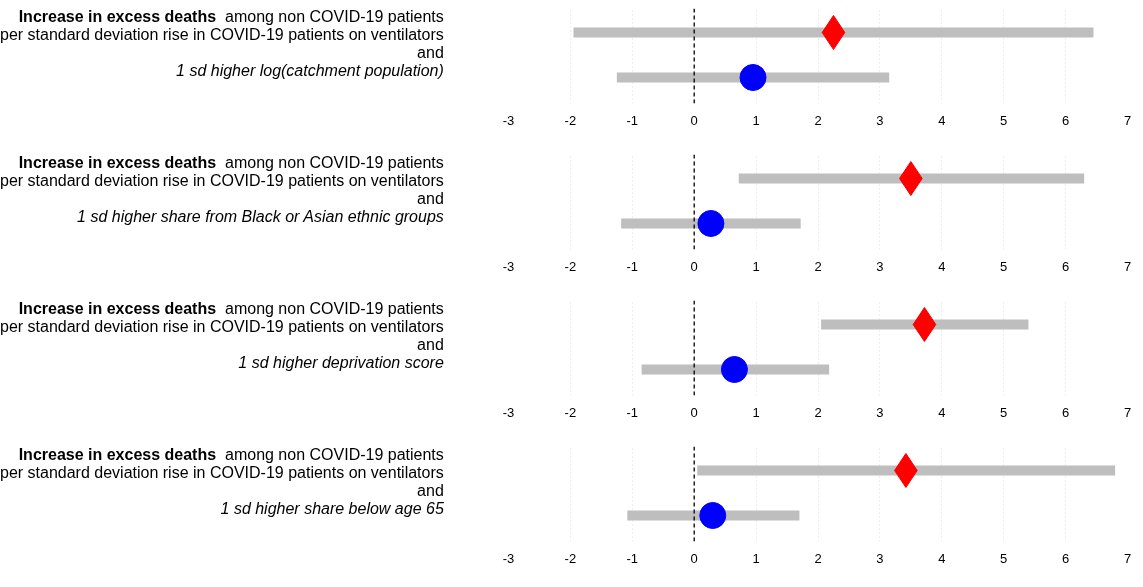  Describe the element at coordinates (332, 508) in the screenshot. I see `text: 1 sd higher share below age 65` at that location.